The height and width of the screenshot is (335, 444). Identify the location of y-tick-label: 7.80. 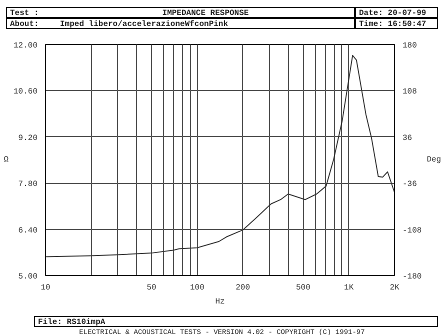
(28, 185).